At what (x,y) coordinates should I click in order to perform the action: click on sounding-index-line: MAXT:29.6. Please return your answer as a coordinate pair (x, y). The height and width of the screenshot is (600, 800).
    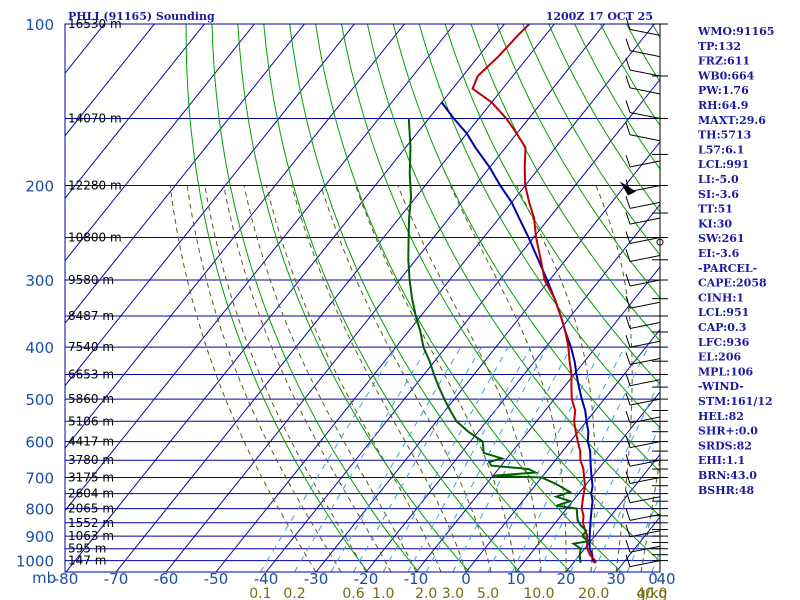
    Looking at the image, I should click on (732, 120).